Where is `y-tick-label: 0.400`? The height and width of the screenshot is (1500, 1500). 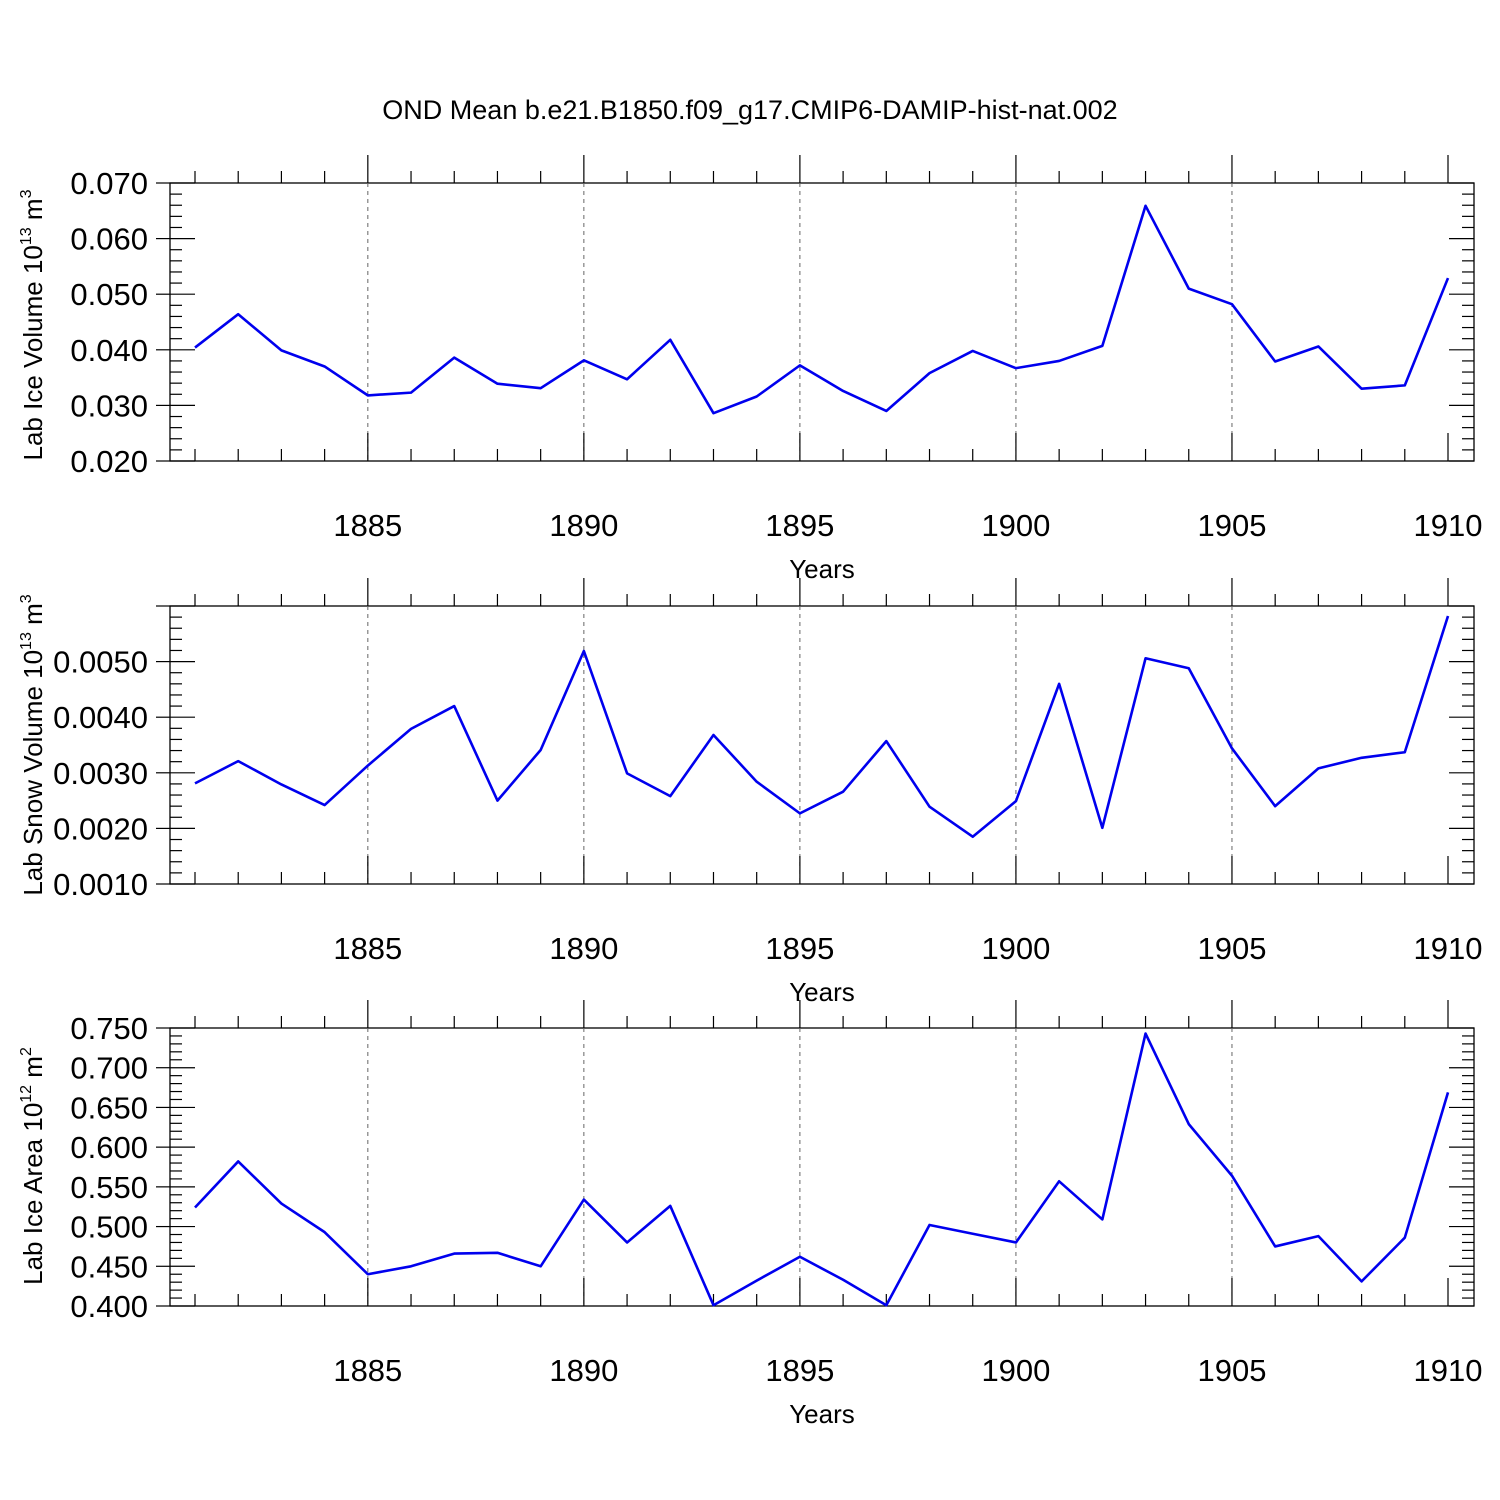 y-tick-label: 0.400 is located at coordinates (109, 1306).